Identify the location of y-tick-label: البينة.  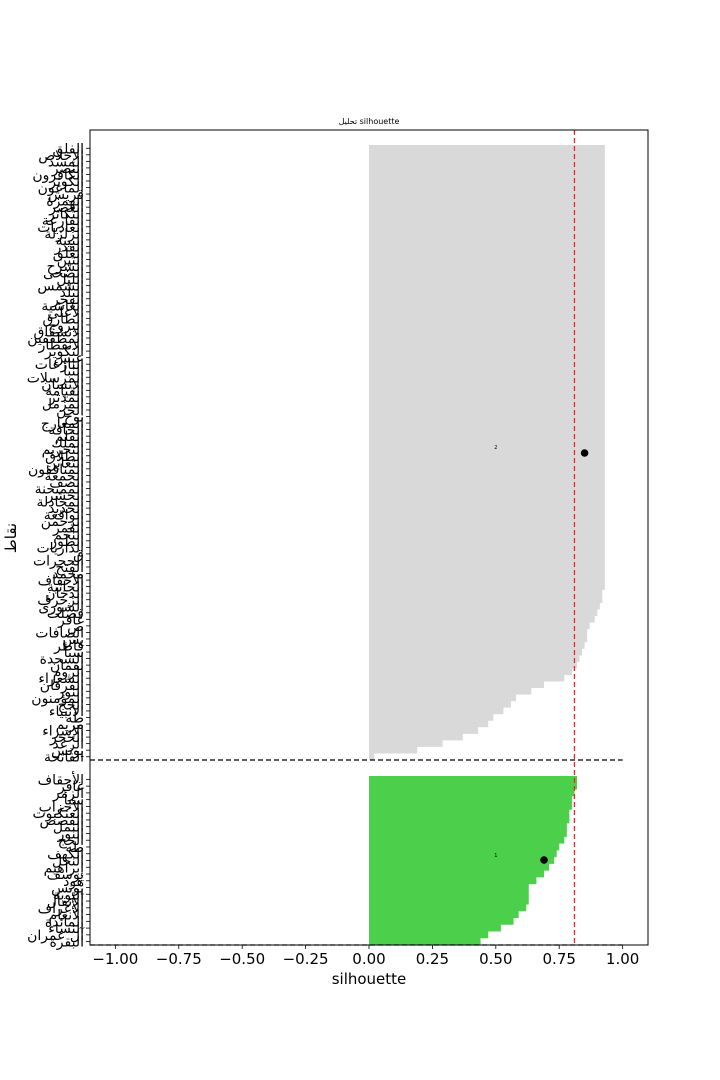
(70, 241).